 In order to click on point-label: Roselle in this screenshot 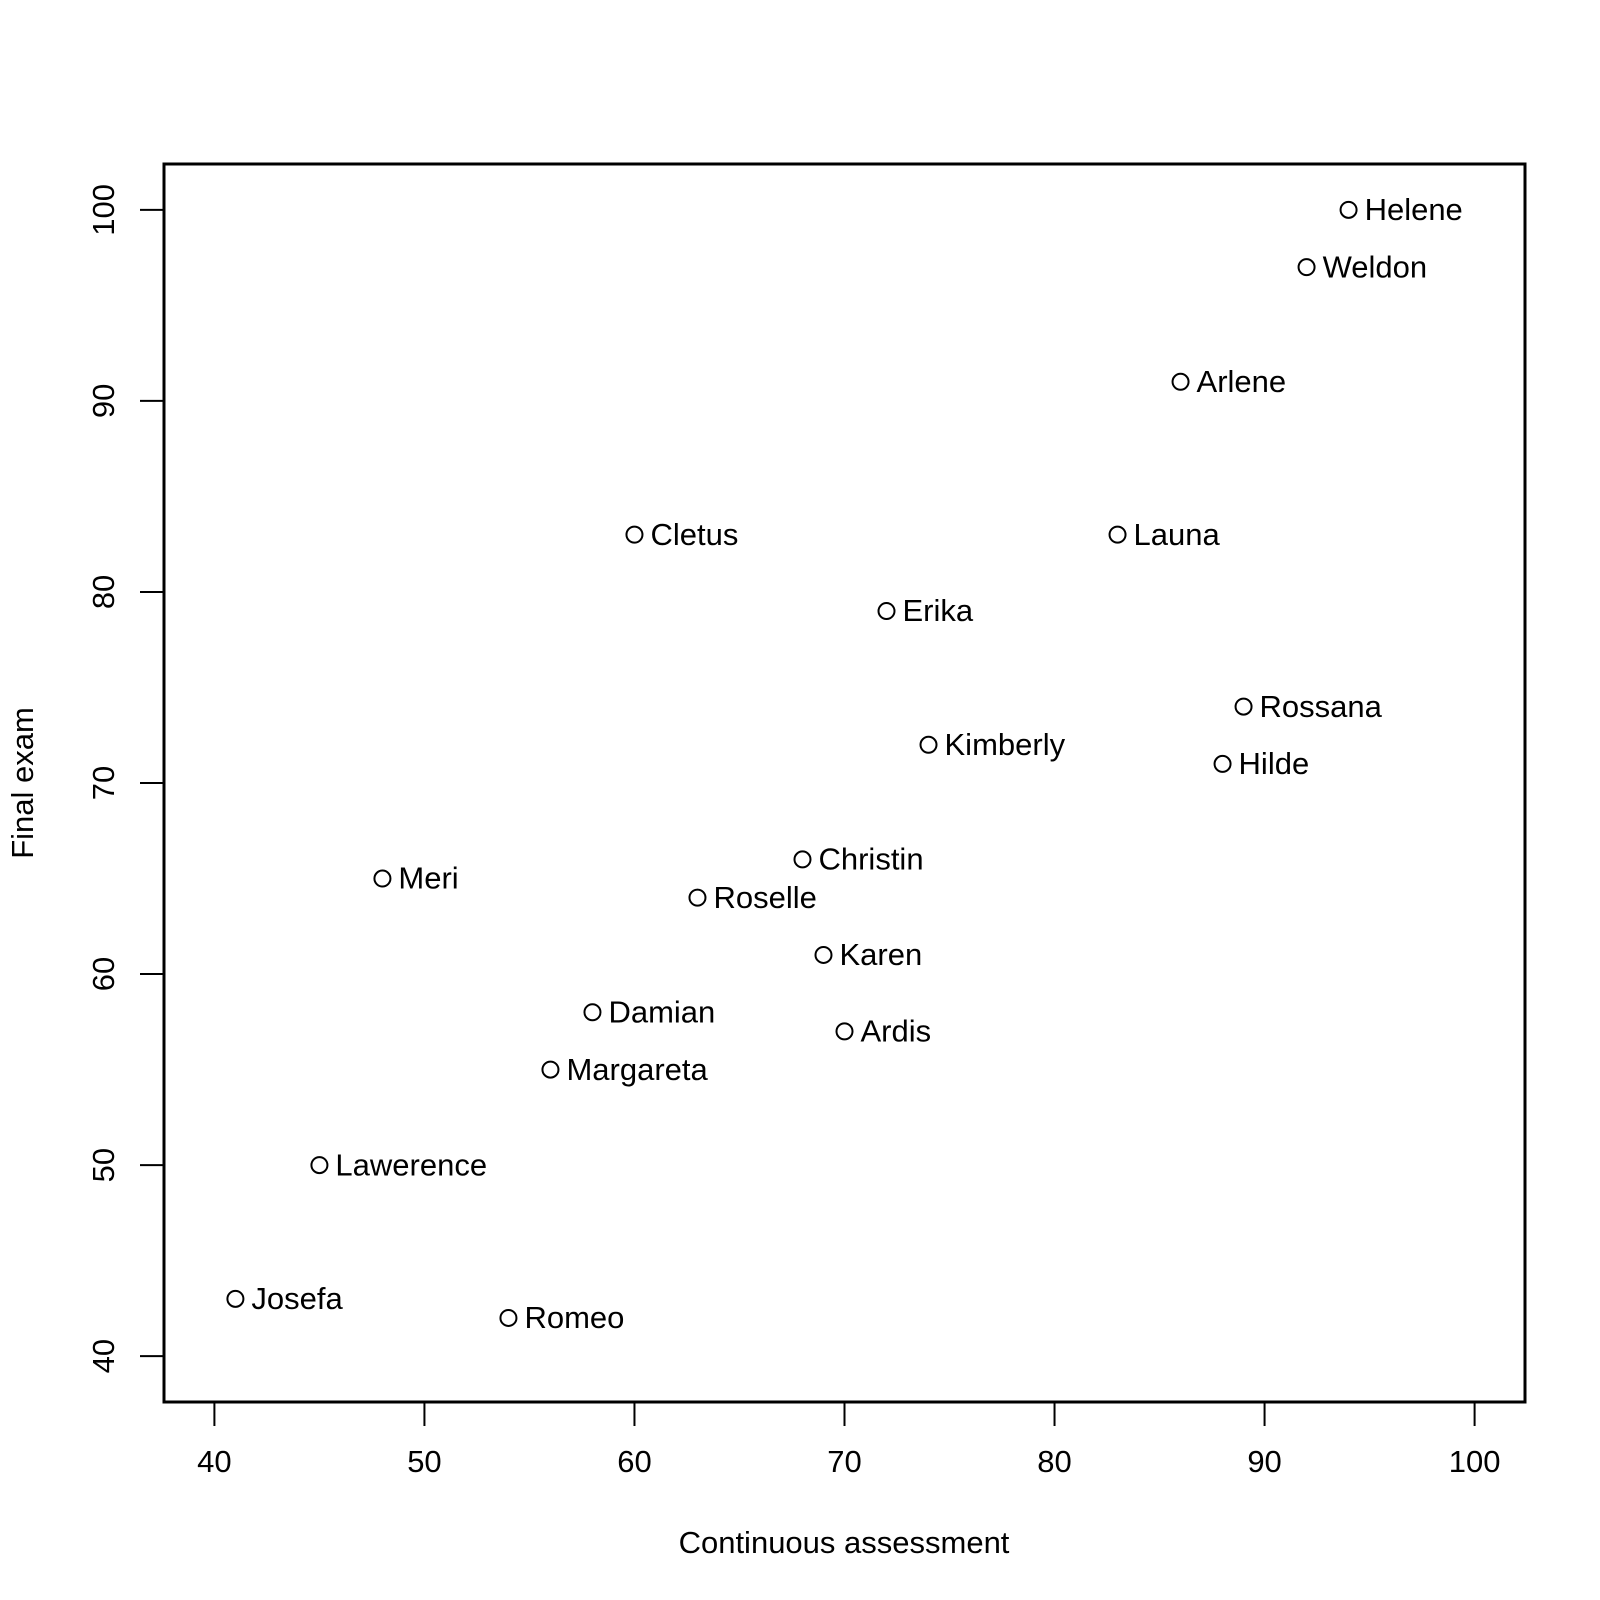, I will do `click(764, 897)`.